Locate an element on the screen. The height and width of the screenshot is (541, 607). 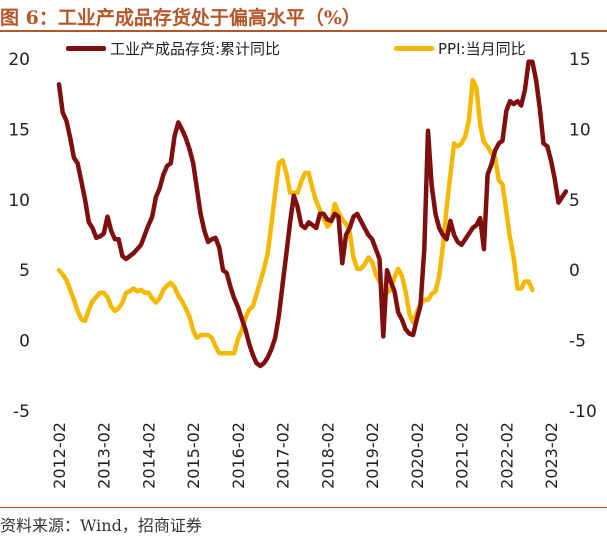
legend-item-ppi: PPI:当月同比 is located at coordinates (460, 48).